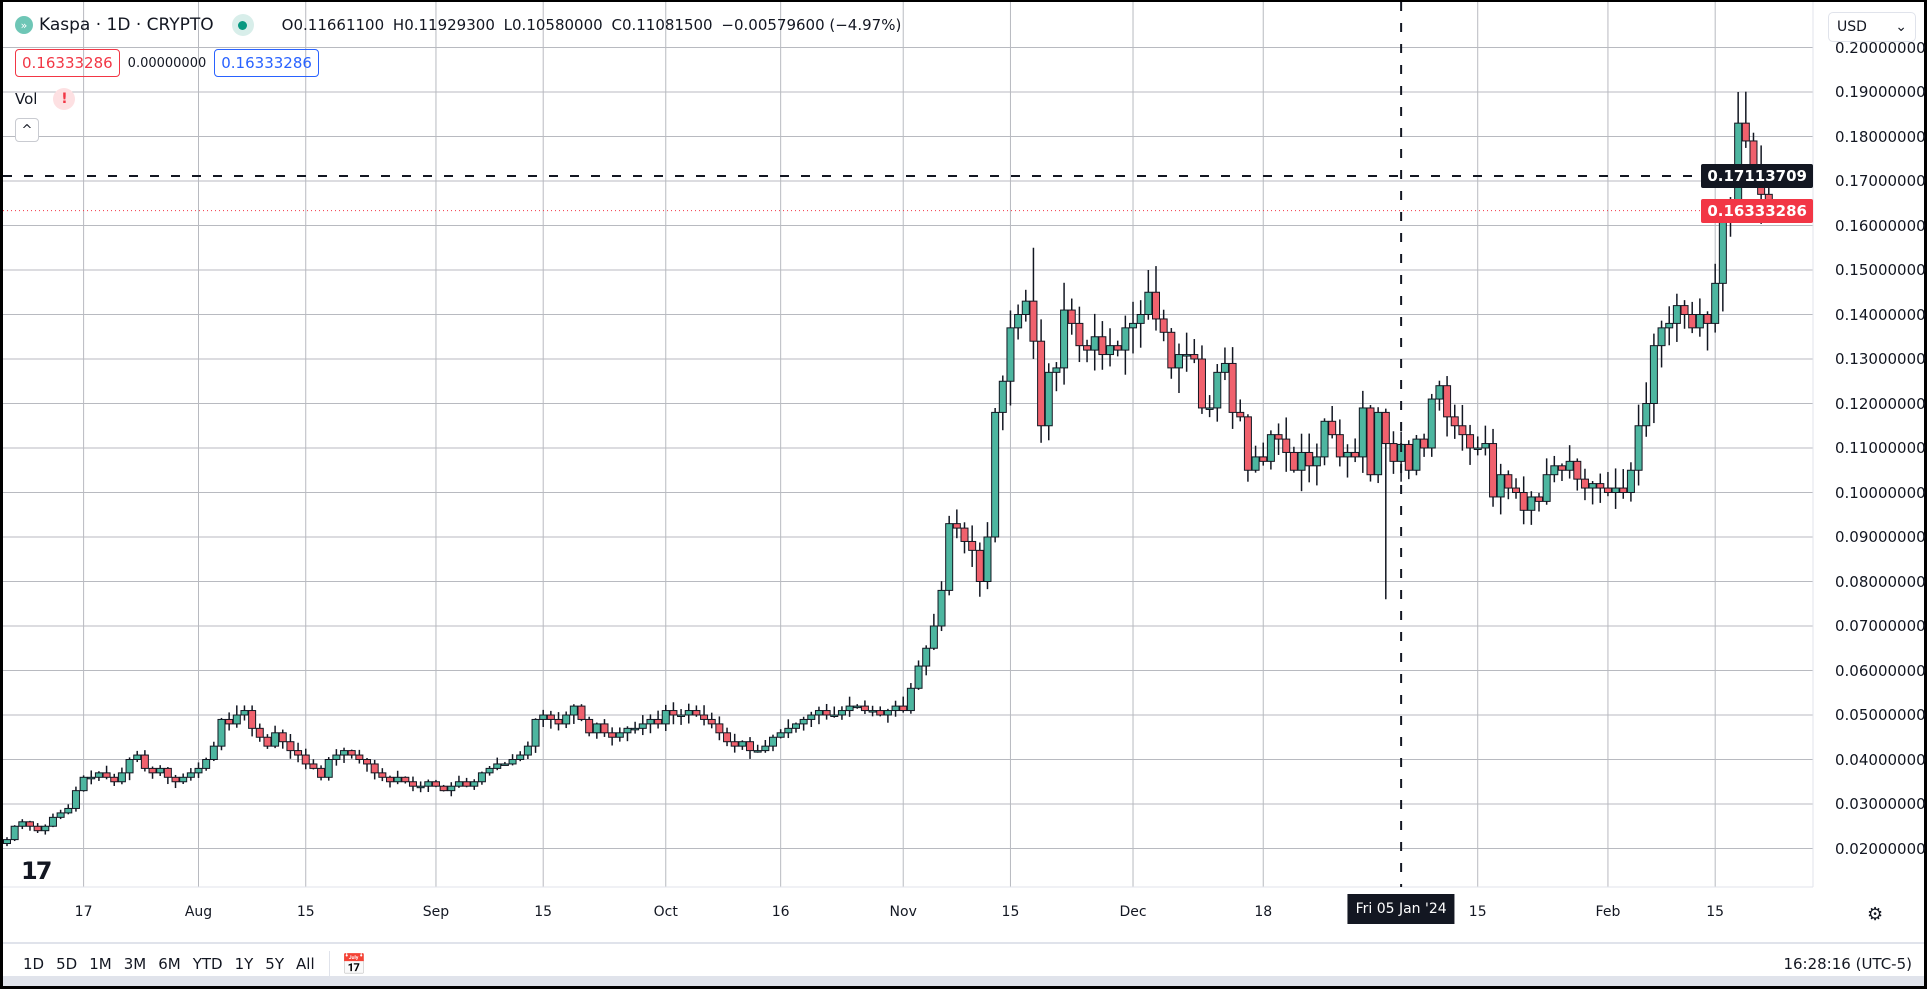 The height and width of the screenshot is (989, 1927). What do you see at coordinates (207, 964) in the screenshot?
I see `range-ytd-button: YTD` at bounding box center [207, 964].